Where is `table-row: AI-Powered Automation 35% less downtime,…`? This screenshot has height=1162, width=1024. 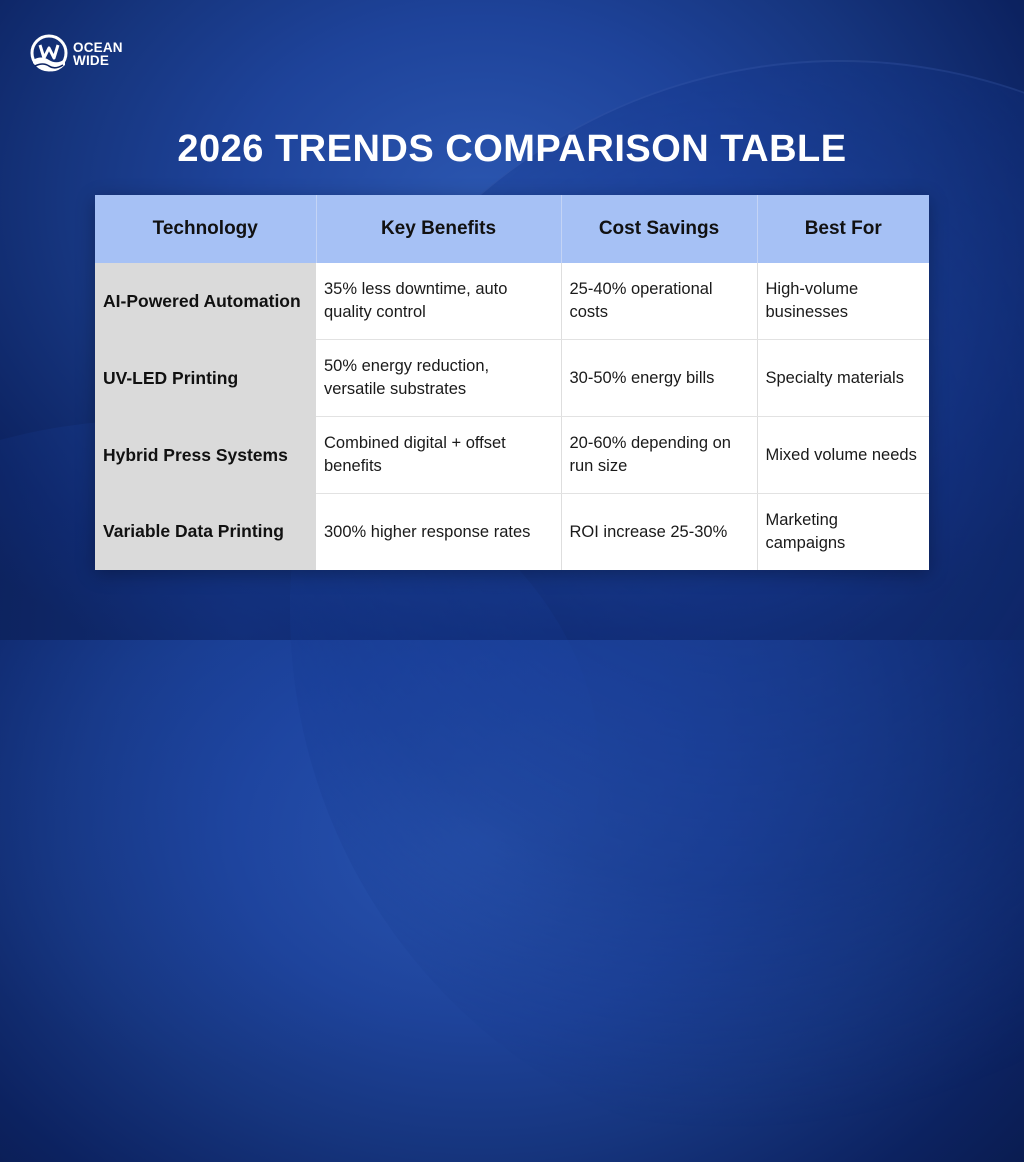 table-row: AI-Powered Automation 35% less downtime,… is located at coordinates (512, 301).